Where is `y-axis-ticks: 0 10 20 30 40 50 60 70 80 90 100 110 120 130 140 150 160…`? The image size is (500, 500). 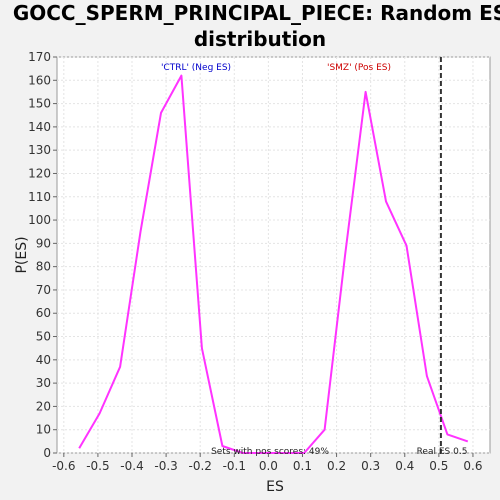 y-axis-ticks: 0 10 20 30 40 50 60 70 80 90 100 110 120 130 140 150 160… is located at coordinates (42, 255).